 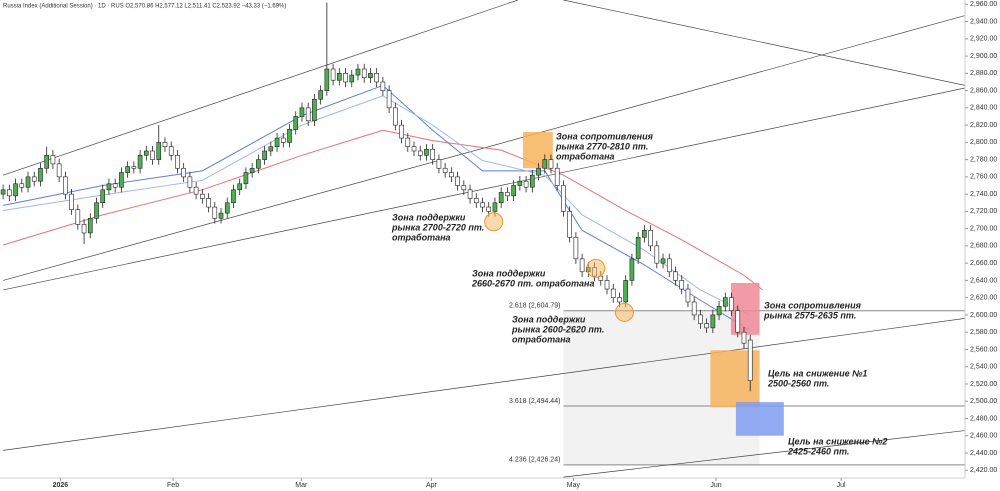 What do you see at coordinates (983, 142) in the screenshot?
I see `y-tick-label: 2,800.00` at bounding box center [983, 142].